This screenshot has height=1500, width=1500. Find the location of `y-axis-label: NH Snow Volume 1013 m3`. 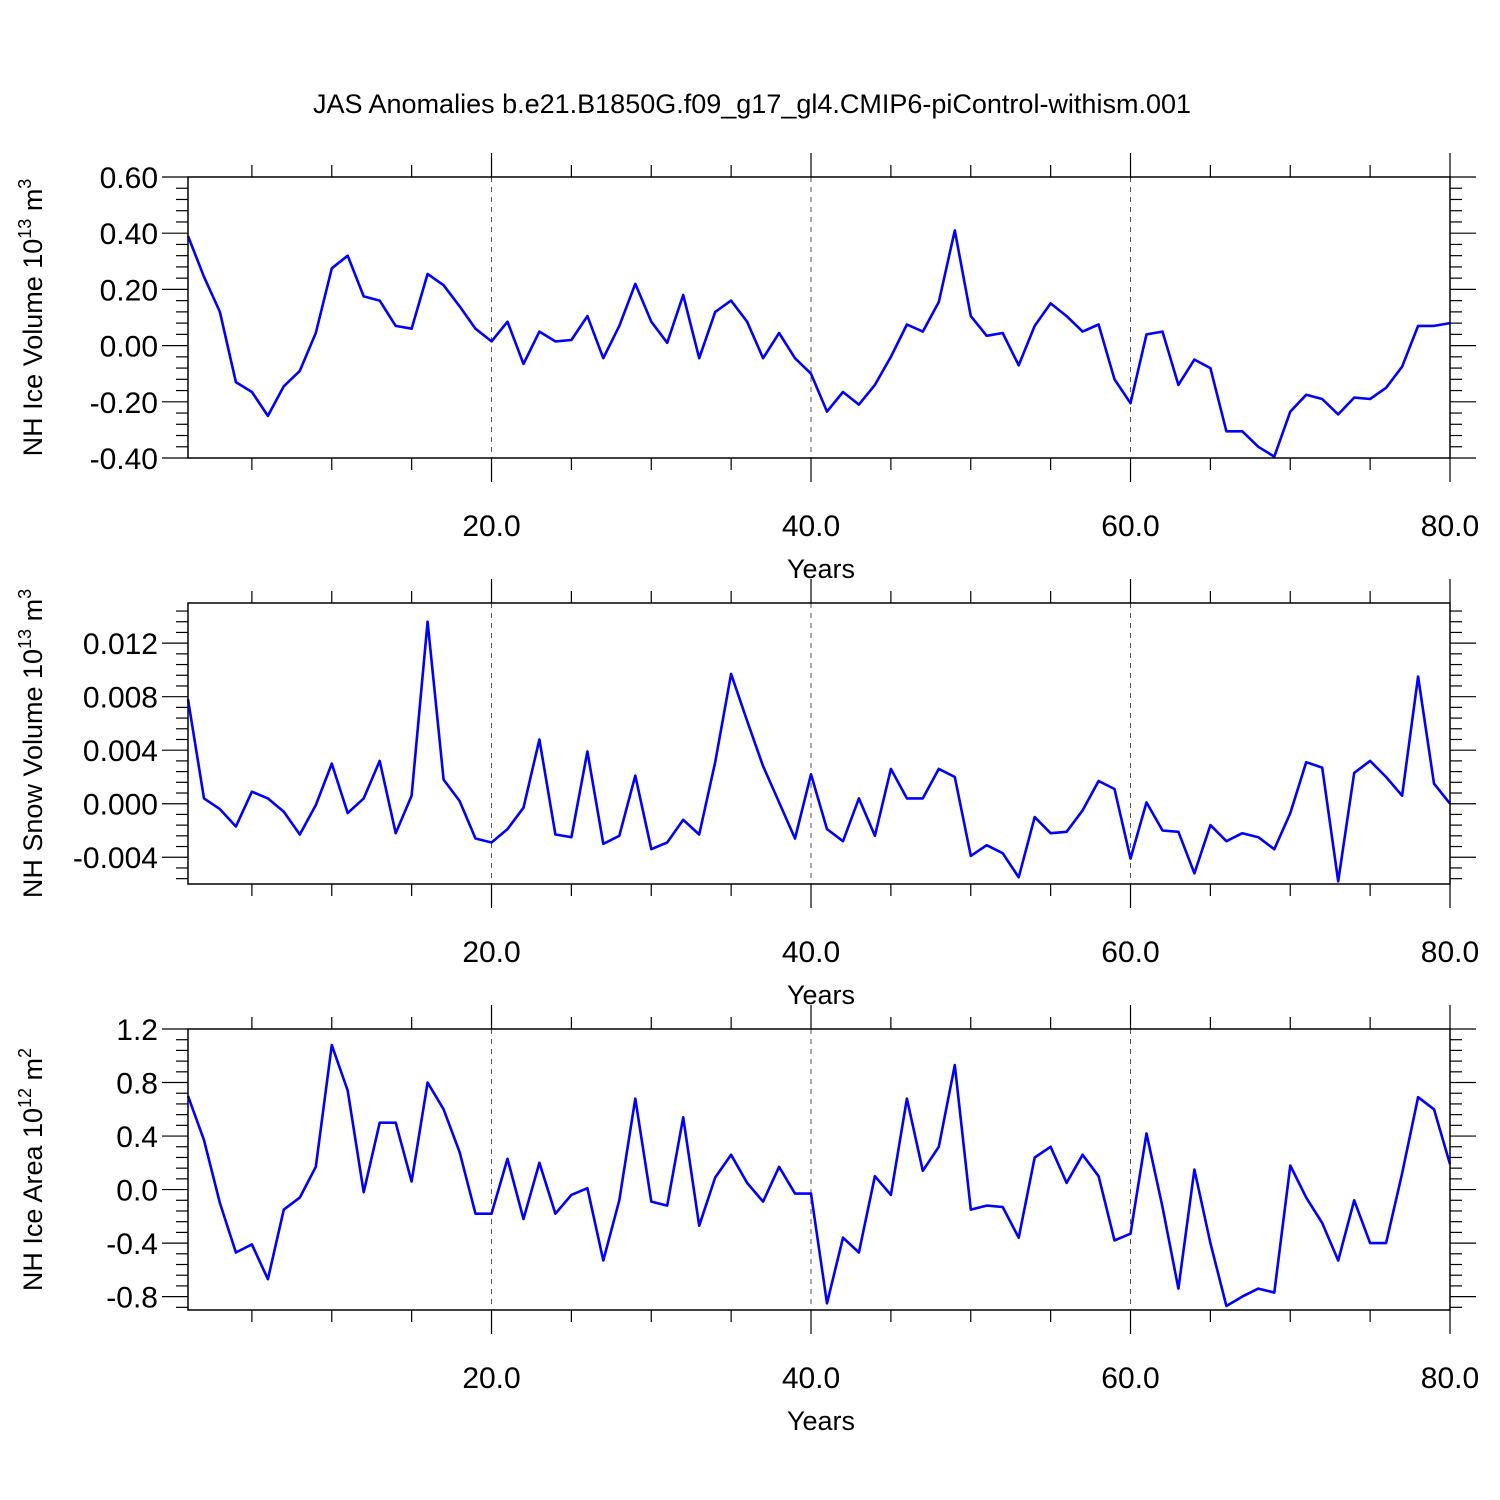

y-axis-label: NH Snow Volume 1013 m3 is located at coordinates (31, 743).